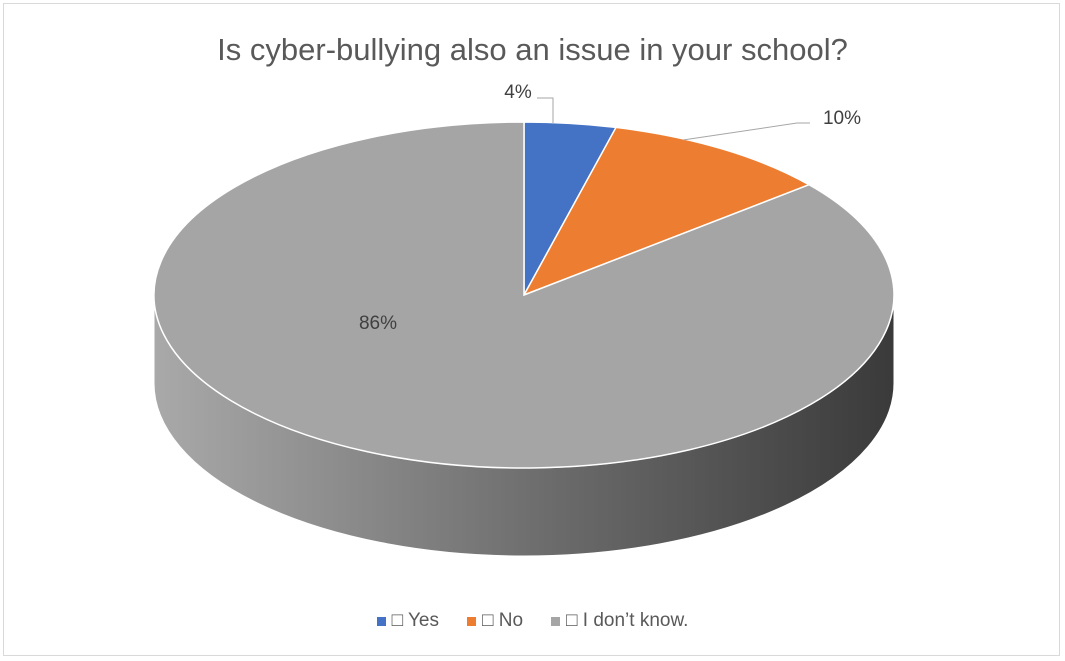 The width and height of the screenshot is (1065, 661). I want to click on data-label-dont-know: 86%, so click(378, 323).